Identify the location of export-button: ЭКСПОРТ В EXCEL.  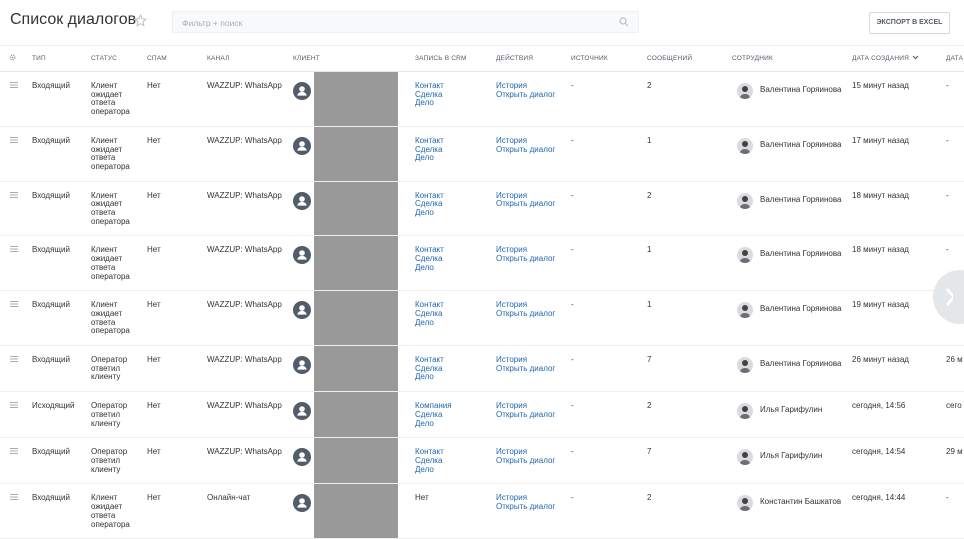
(909, 23).